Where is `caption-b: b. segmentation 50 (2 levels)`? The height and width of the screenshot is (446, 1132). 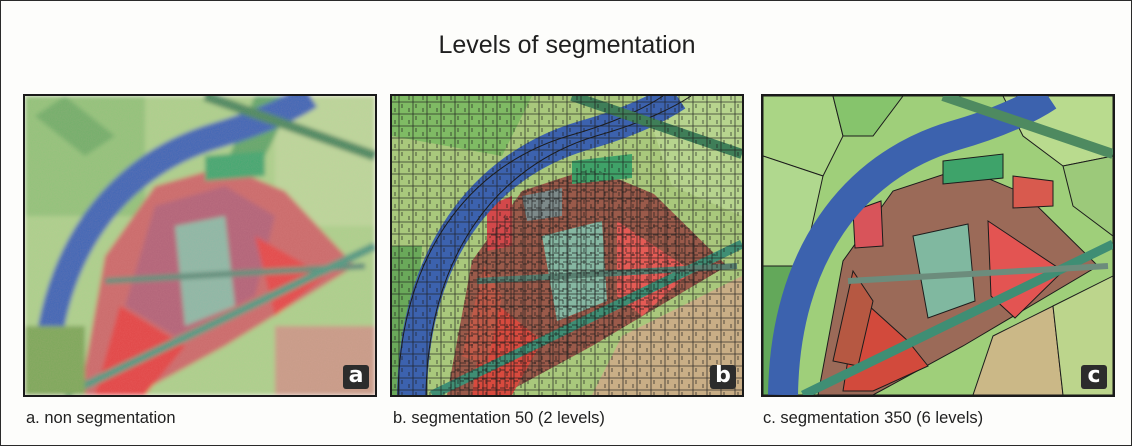
caption-b: b. segmentation 50 (2 levels) is located at coordinates (499, 418).